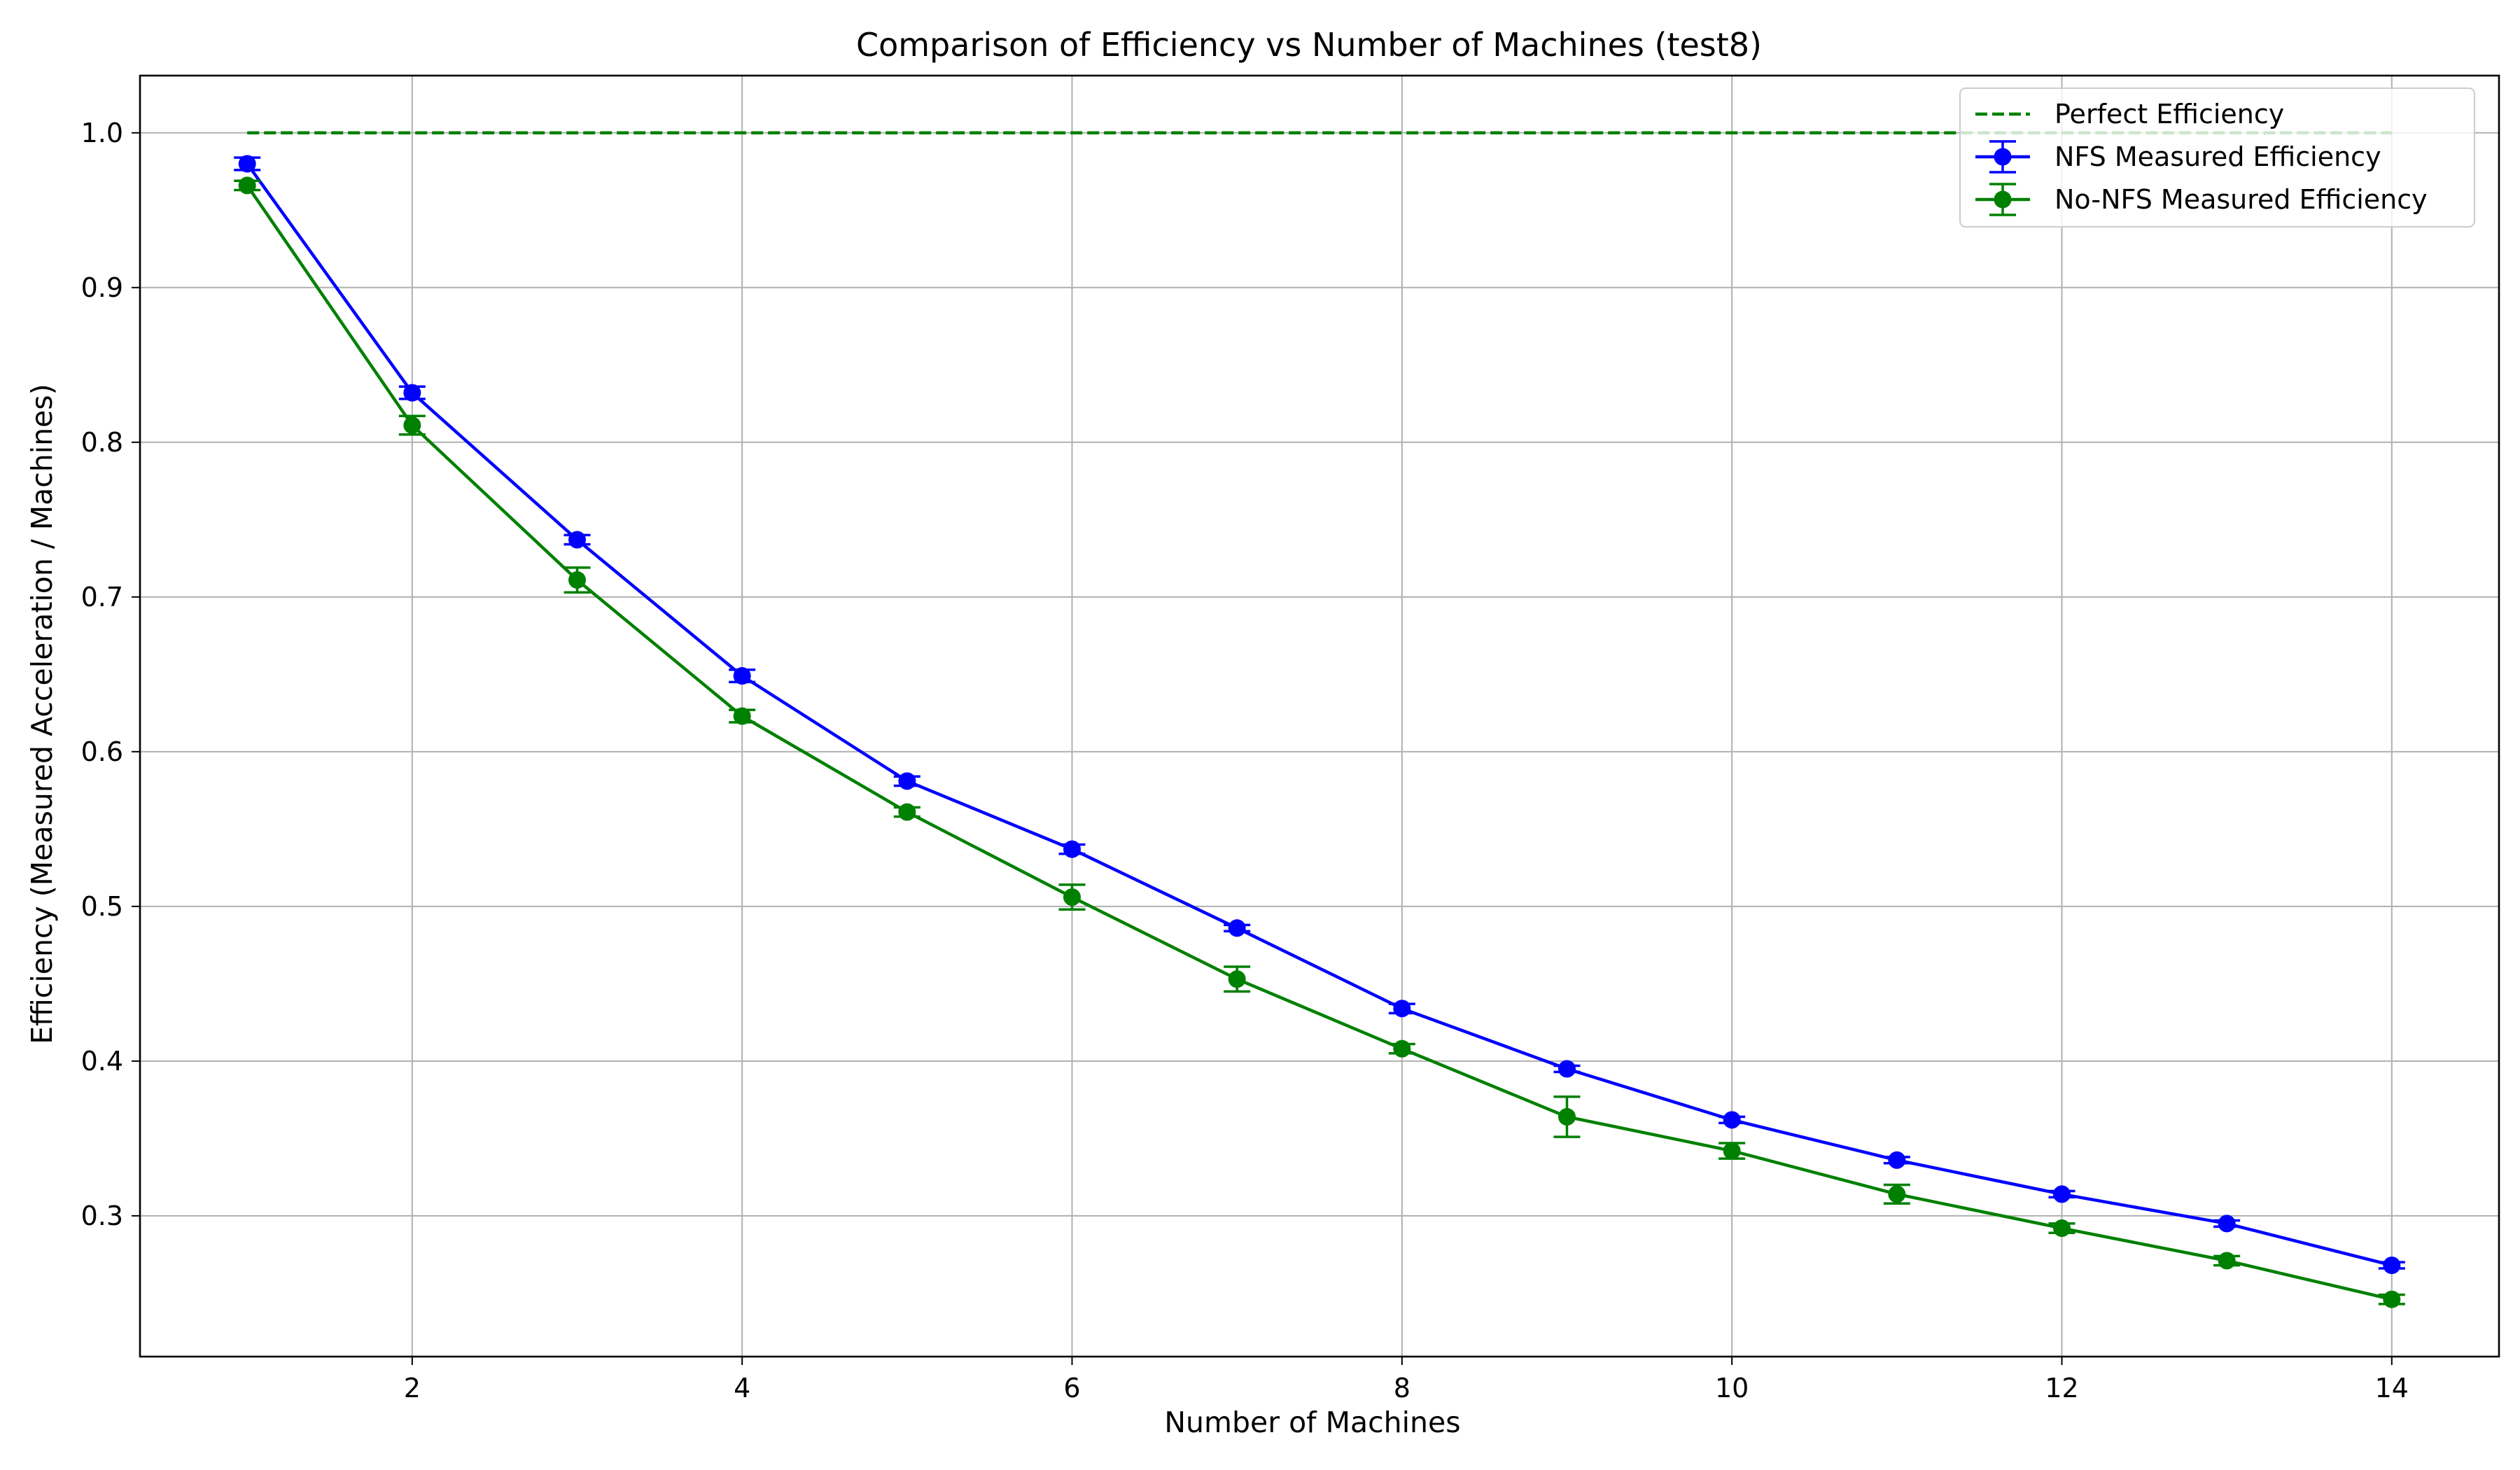 The image size is (2520, 1470). Describe the element at coordinates (102, 287) in the screenshot. I see `y-tick-label: 0.9` at that location.